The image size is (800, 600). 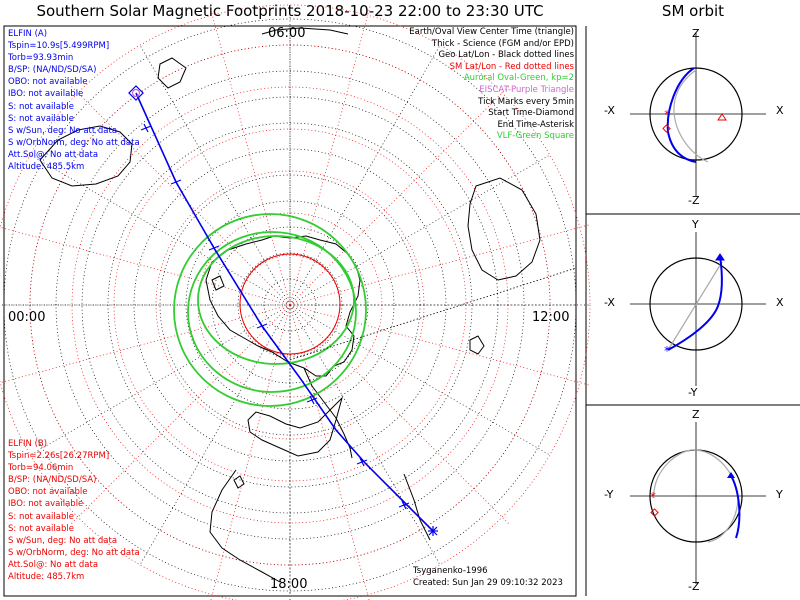 I want to click on auroral-oval-poleward, so click(x=276, y=300).